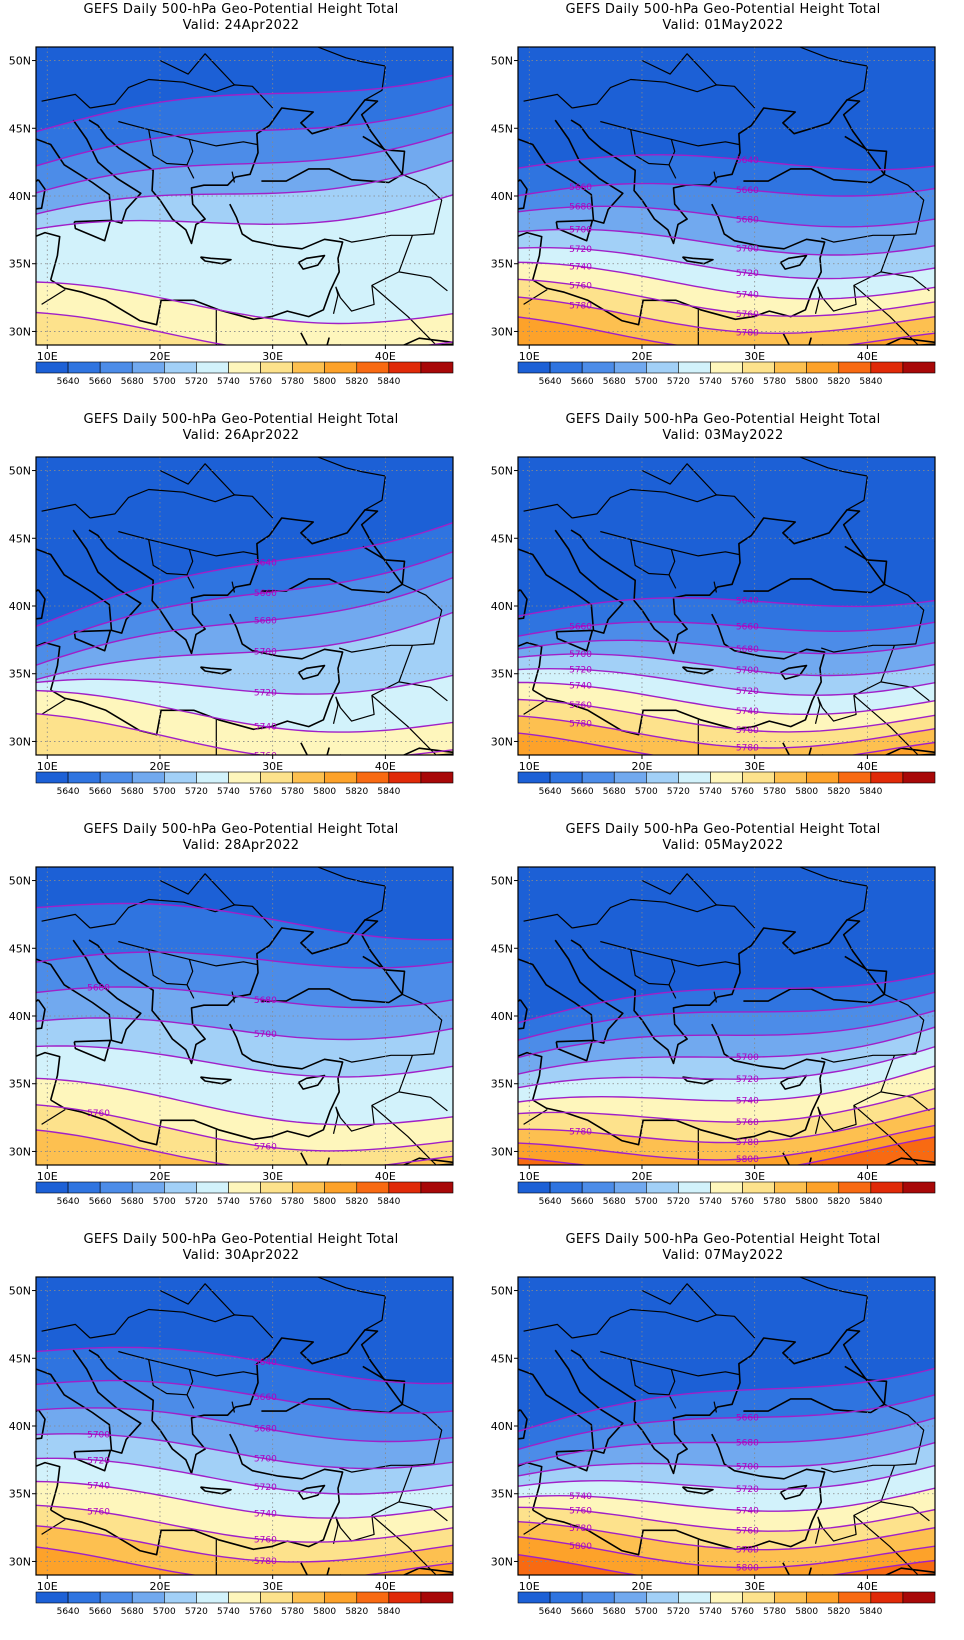 This screenshot has width=964, height=1640. What do you see at coordinates (582, 382) in the screenshot?
I see `colorbar-label: 5660` at bounding box center [582, 382].